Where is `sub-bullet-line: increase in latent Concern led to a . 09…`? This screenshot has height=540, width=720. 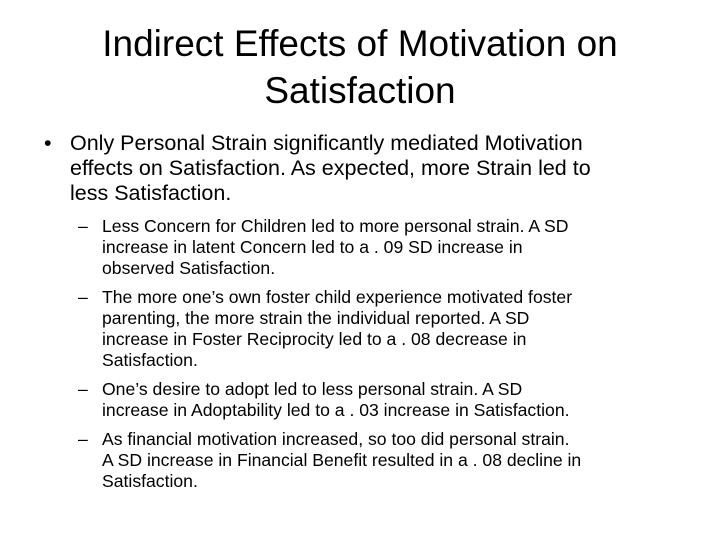 sub-bullet-line: increase in latent Concern led to a . 09… is located at coordinates (312, 247).